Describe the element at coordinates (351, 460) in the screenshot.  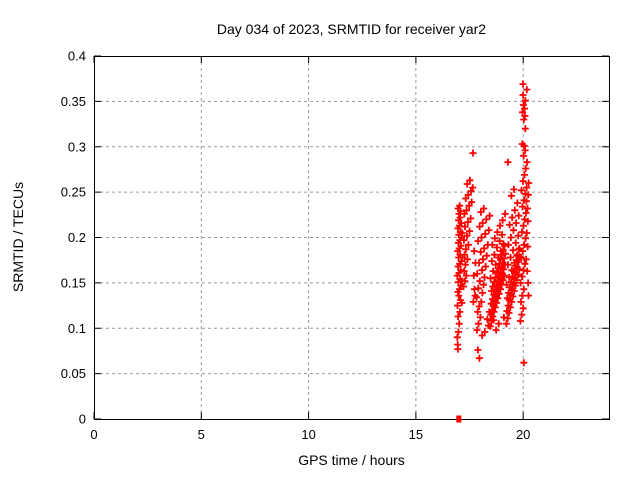
I see `x-axis-label: GPS time / hours` at that location.